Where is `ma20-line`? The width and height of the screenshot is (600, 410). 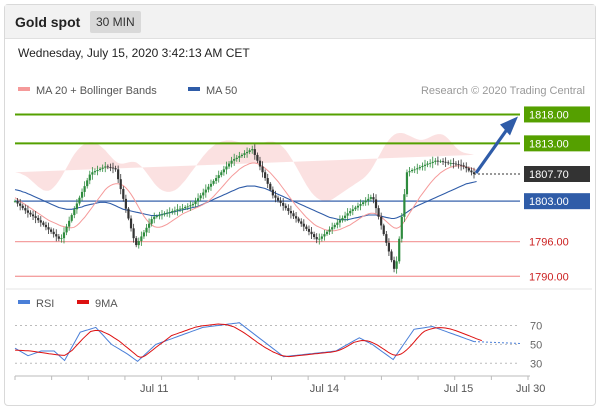 ma20-line is located at coordinates (245, 197).